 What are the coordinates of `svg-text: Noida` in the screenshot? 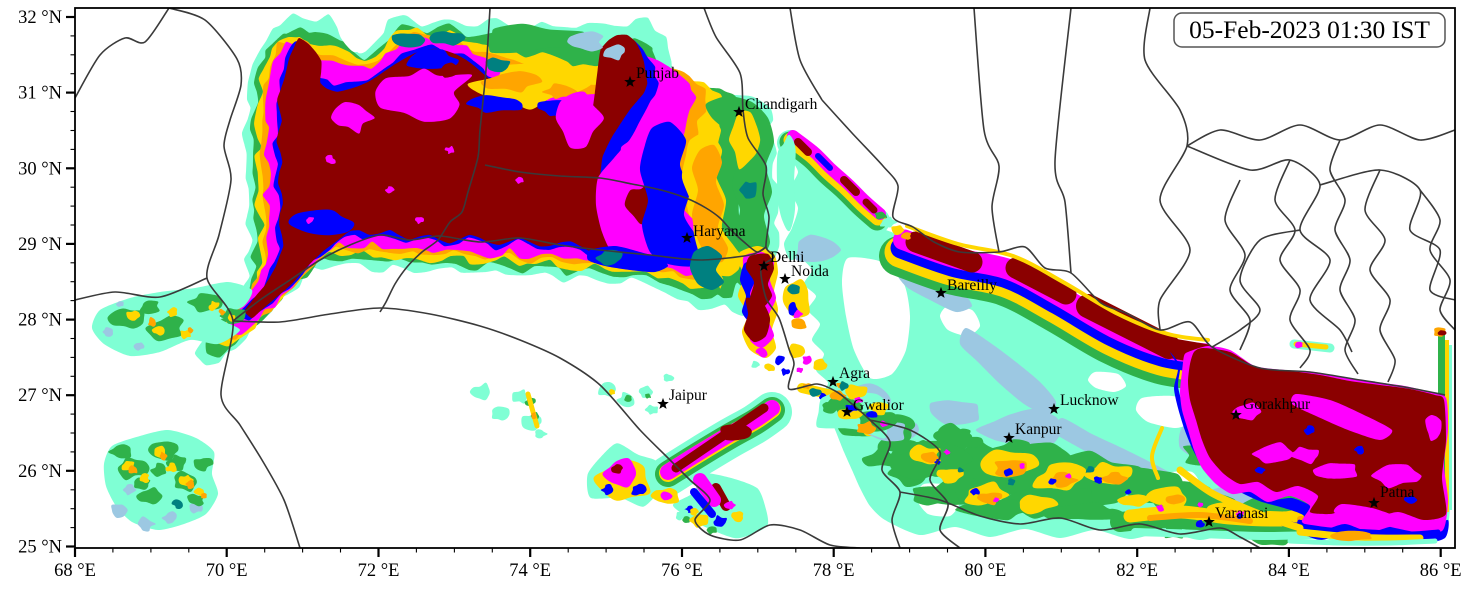 It's located at (810, 271).